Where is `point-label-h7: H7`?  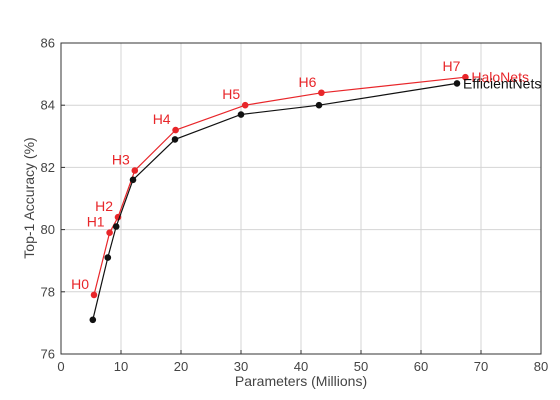
point-label-h7: H7 is located at coordinates (451, 66).